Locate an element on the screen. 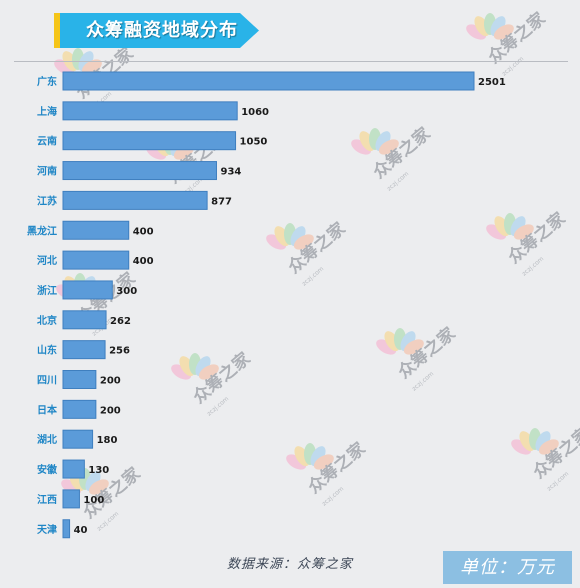 The height and width of the screenshot is (588, 580). value-label: 40 is located at coordinates (81, 530).